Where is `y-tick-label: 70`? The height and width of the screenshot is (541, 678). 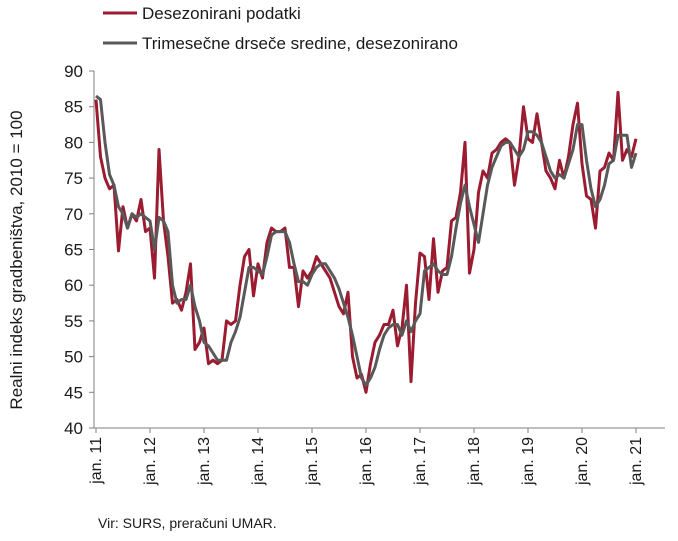 y-tick-label: 70 is located at coordinates (73, 214).